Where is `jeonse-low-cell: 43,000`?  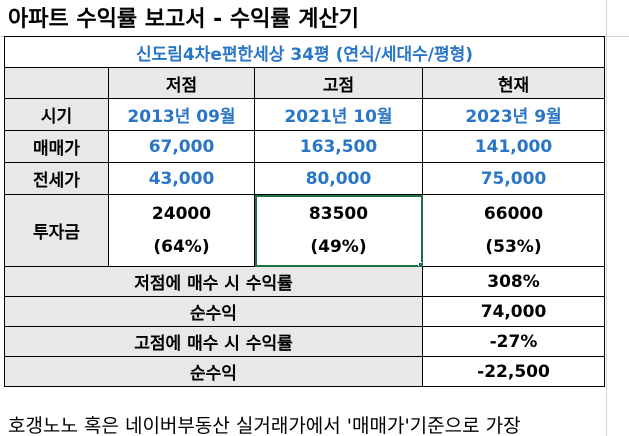 jeonse-low-cell: 43,000 is located at coordinates (181, 178).